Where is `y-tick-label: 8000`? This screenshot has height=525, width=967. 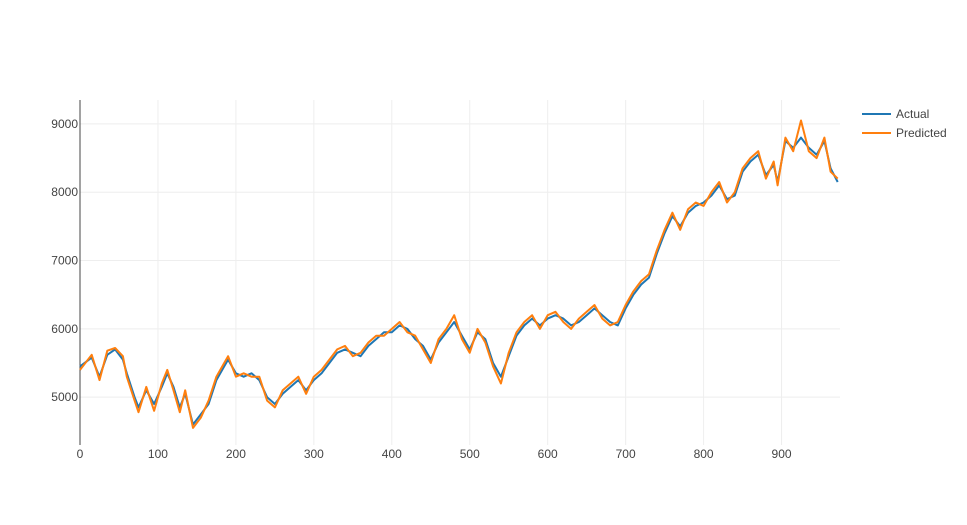
y-tick-label: 8000 is located at coordinates (64, 192).